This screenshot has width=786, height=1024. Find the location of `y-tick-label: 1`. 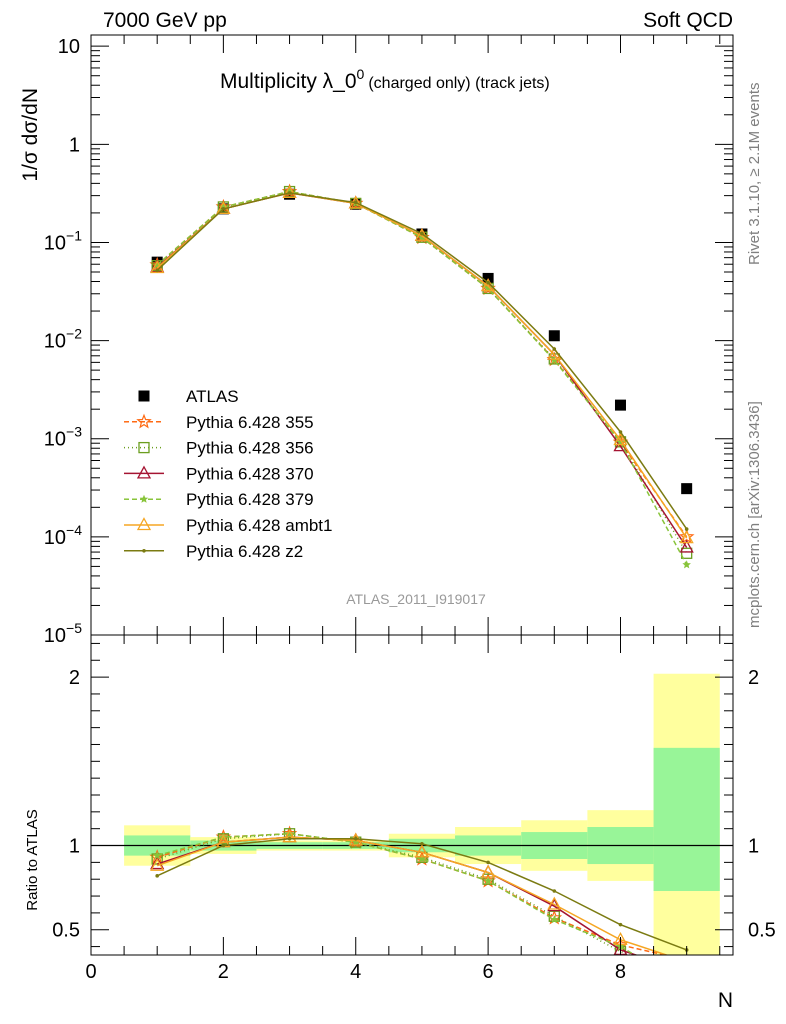

y-tick-label: 1 is located at coordinates (74, 145).